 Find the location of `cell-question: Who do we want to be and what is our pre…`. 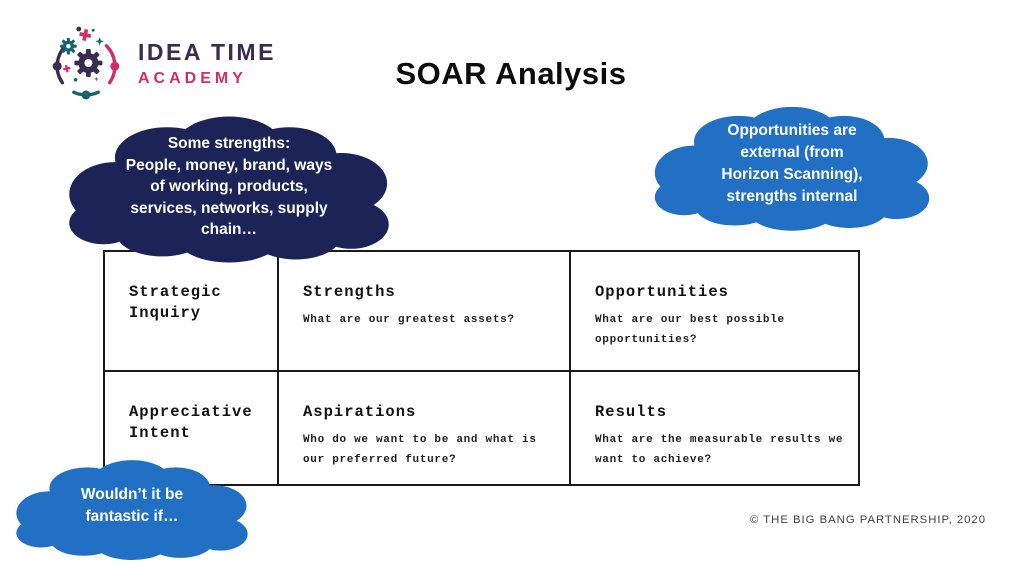

cell-question: Who do we want to be and what is our pre… is located at coordinates (420, 450).